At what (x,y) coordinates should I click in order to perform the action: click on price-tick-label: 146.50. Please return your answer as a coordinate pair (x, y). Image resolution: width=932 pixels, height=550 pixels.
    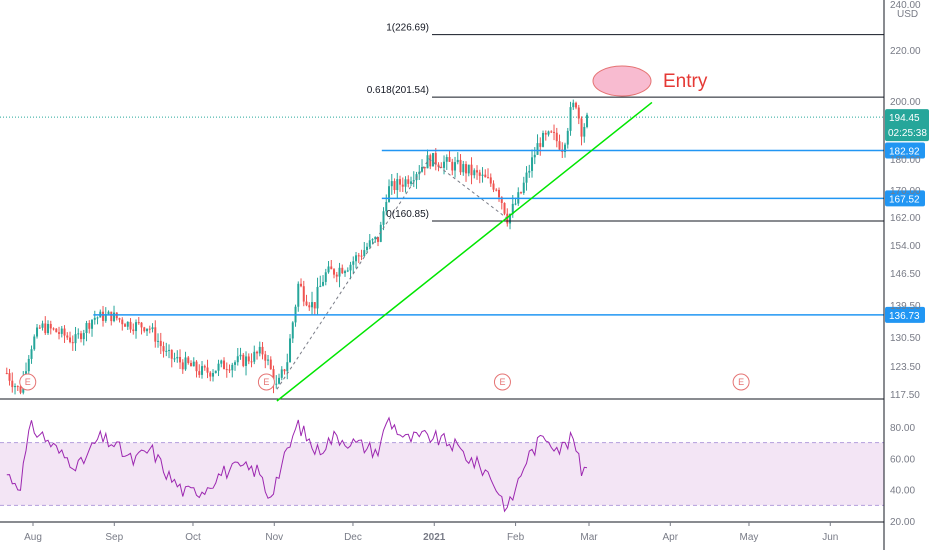
    Looking at the image, I should click on (905, 274).